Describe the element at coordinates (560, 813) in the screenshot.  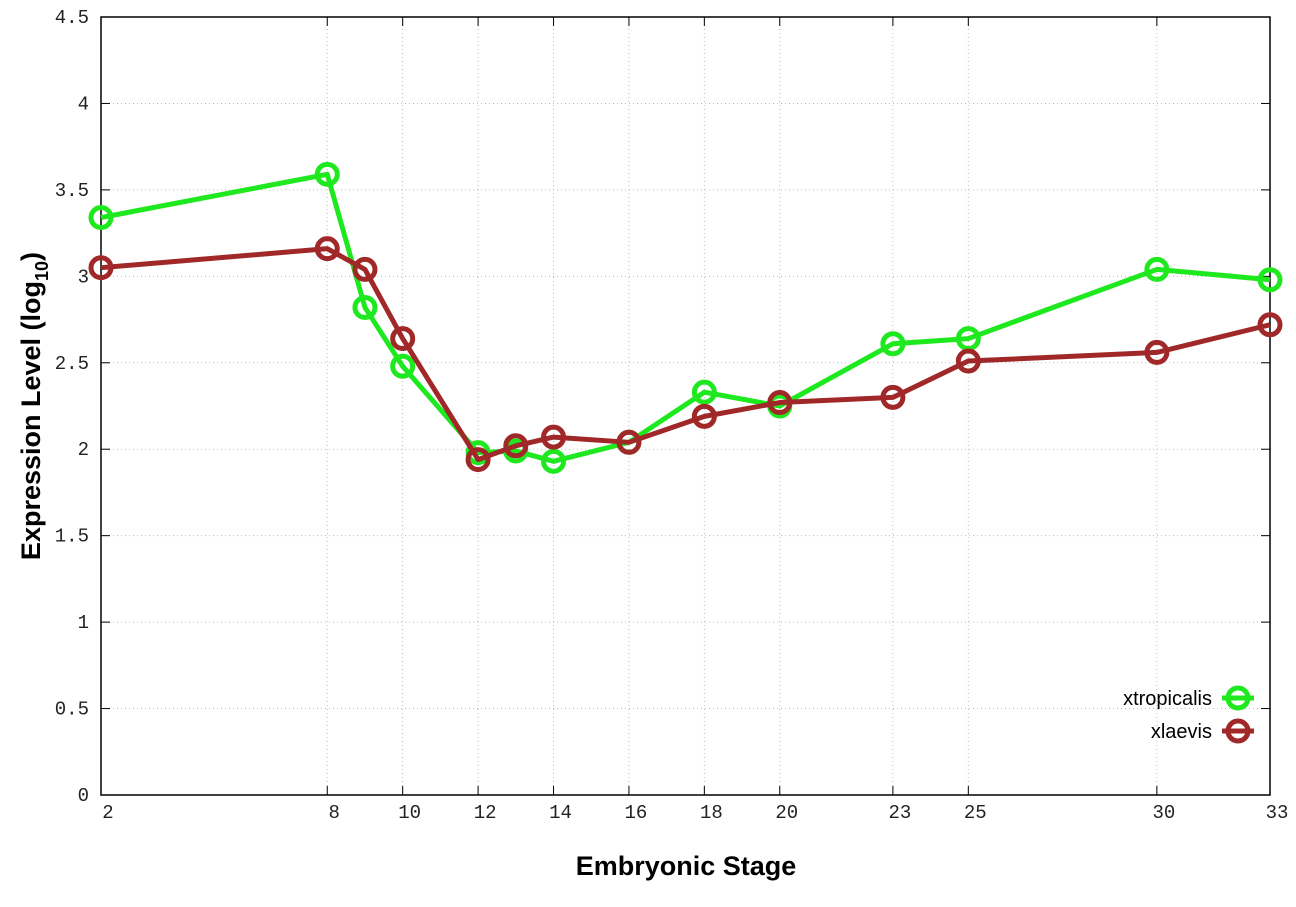
I see `x-tick-label: 14` at that location.